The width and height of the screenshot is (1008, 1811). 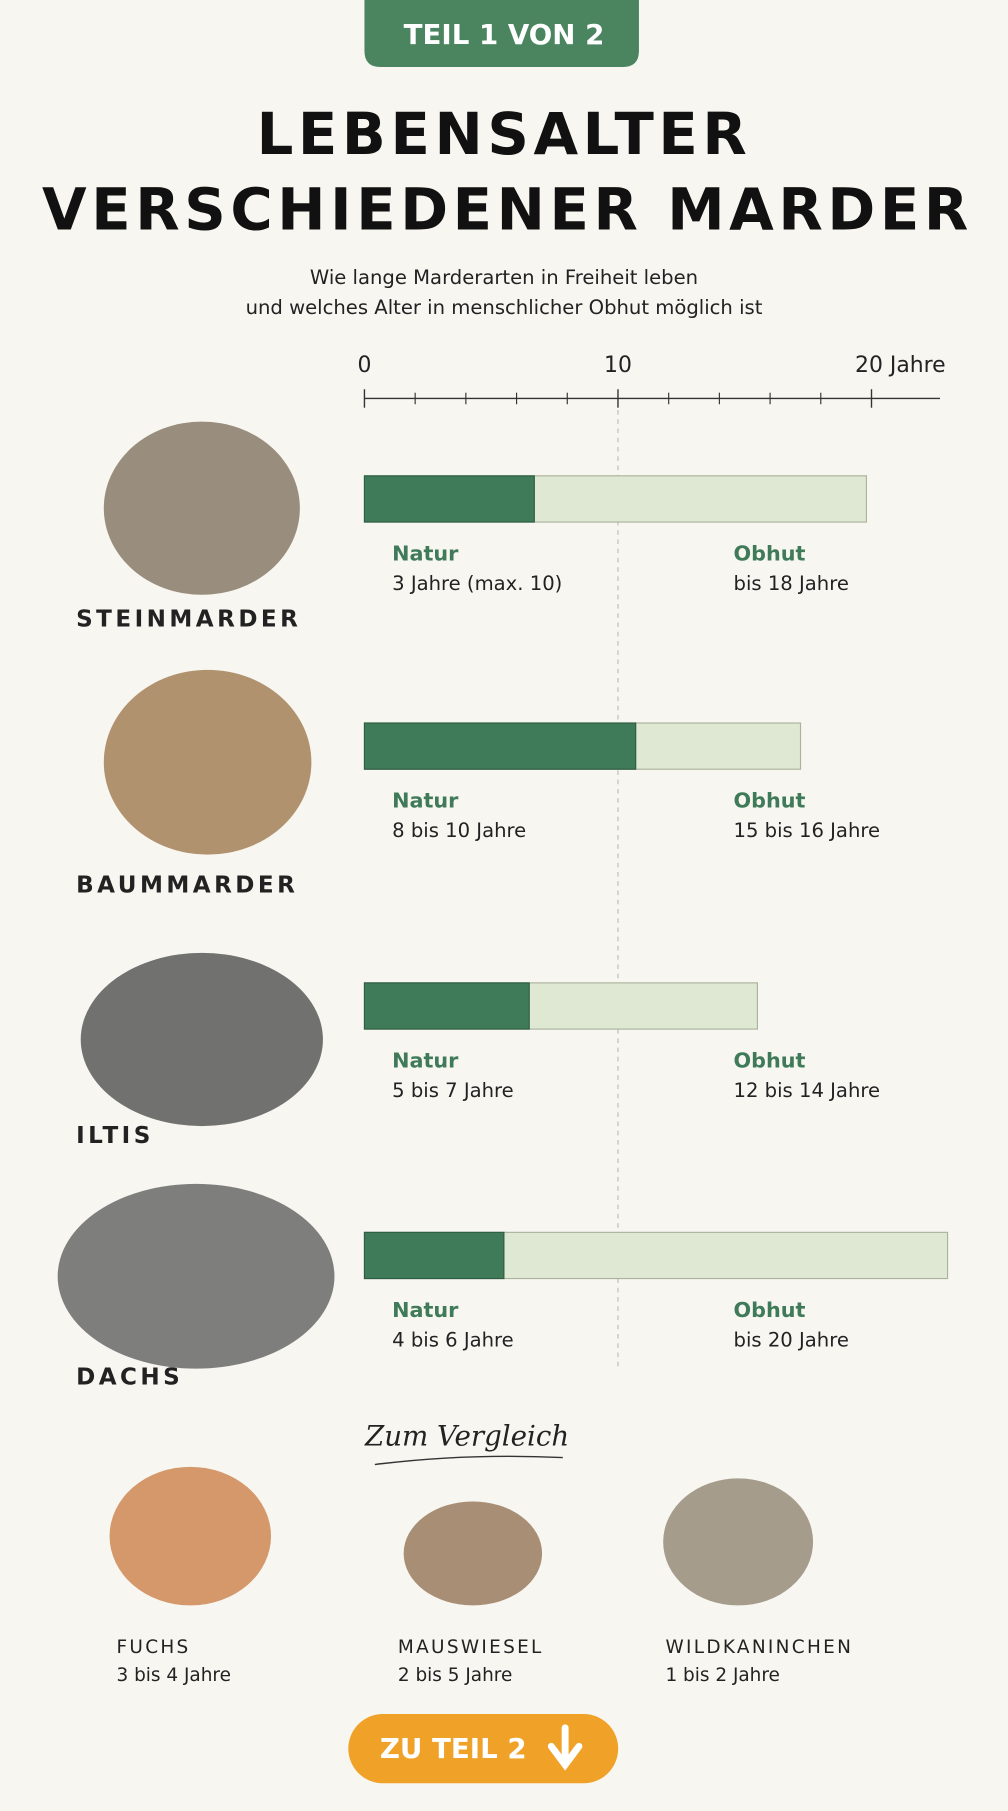 What do you see at coordinates (459, 830) in the screenshot?
I see `natur-text: 8 bis 10 Jahre` at bounding box center [459, 830].